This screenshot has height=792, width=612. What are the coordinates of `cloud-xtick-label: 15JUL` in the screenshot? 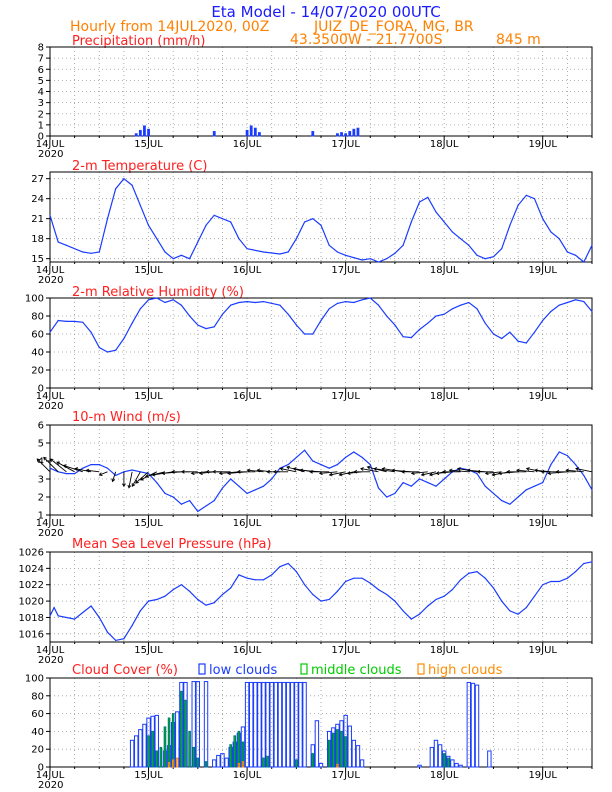 It's located at (148, 775).